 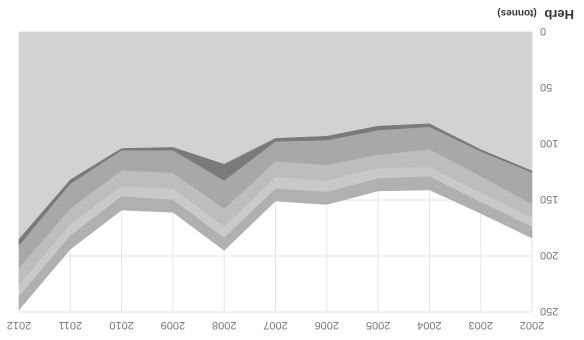 I want to click on x-tick-label: 2009, so click(x=173, y=325).